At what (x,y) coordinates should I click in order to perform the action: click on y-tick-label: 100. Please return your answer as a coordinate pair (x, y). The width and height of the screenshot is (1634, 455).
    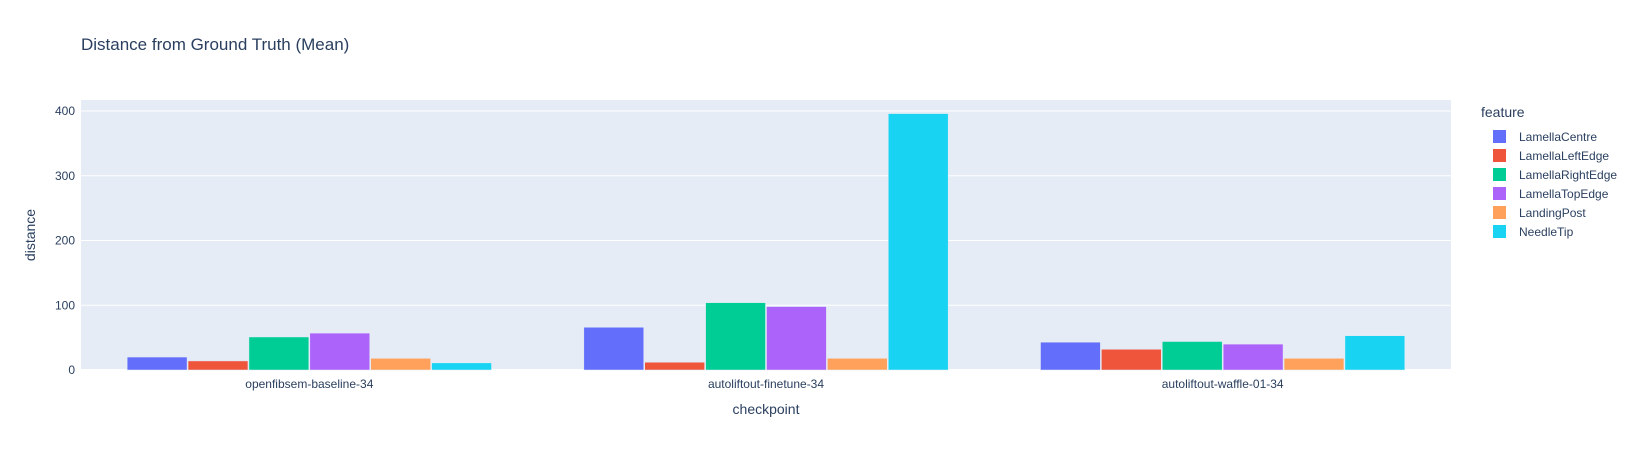
    Looking at the image, I should click on (65, 305).